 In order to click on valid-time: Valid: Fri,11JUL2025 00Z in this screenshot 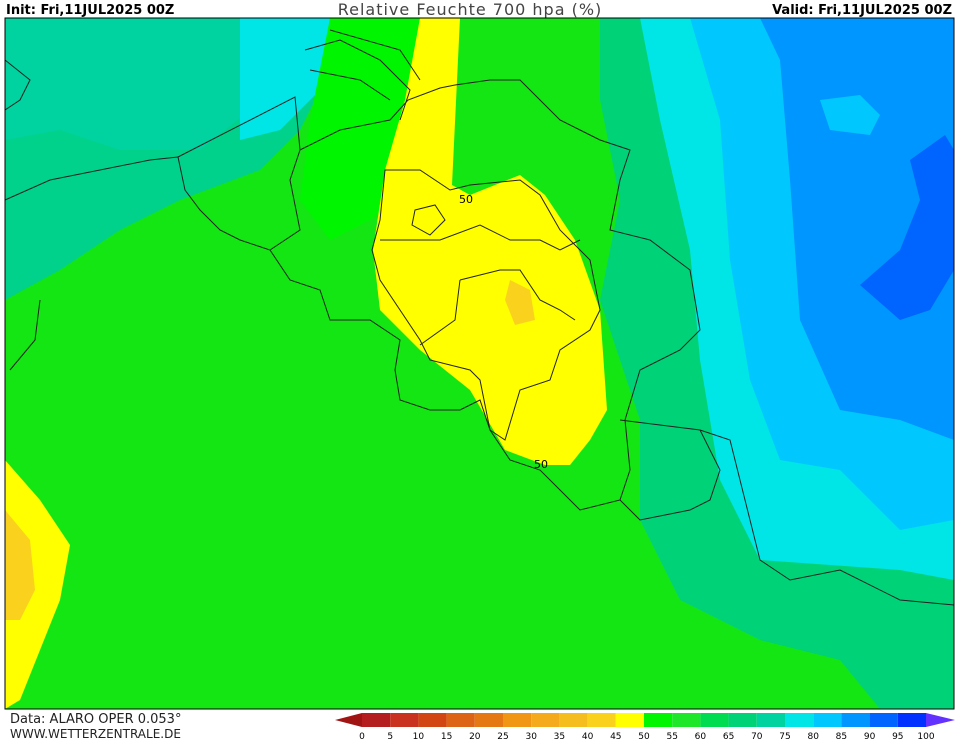, I will do `click(862, 10)`.